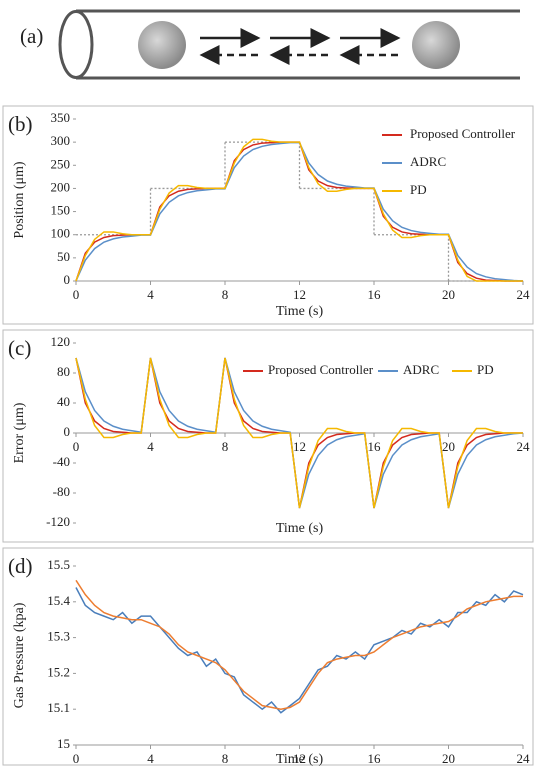  I want to click on y-tick-label: 50, so click(63, 256).